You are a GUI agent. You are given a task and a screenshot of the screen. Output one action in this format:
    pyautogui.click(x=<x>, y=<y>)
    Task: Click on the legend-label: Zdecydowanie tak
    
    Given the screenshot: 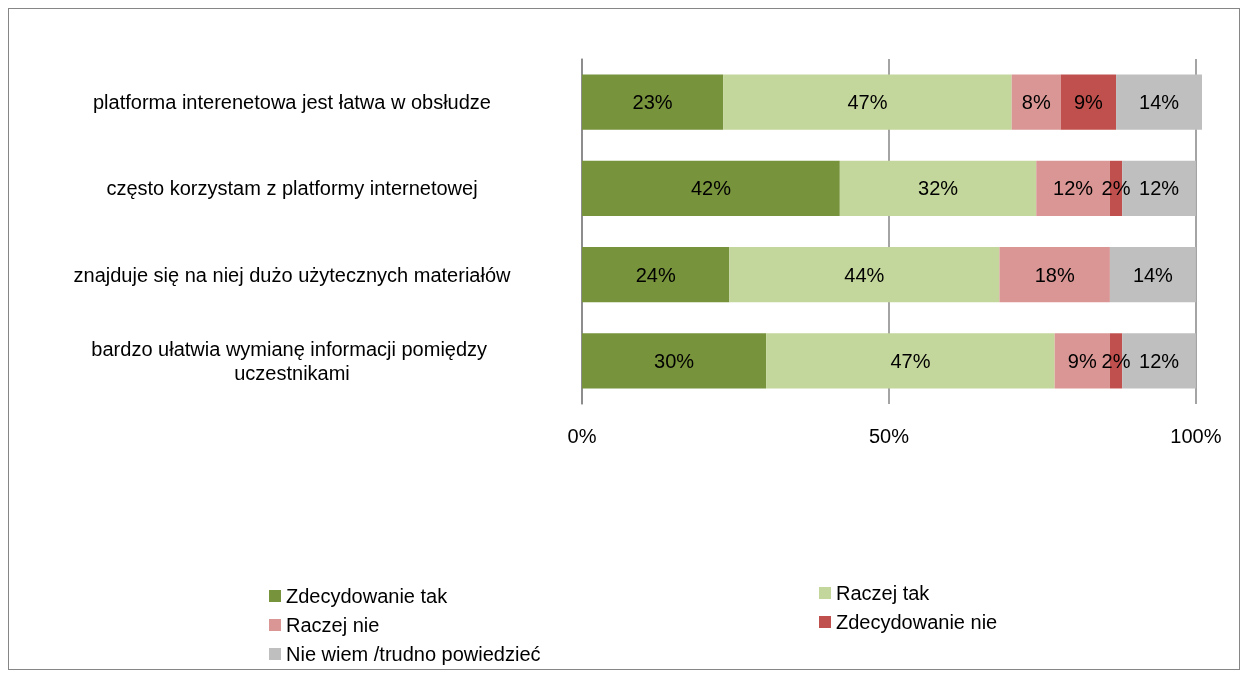 What is the action you would take?
    pyautogui.click(x=367, y=596)
    